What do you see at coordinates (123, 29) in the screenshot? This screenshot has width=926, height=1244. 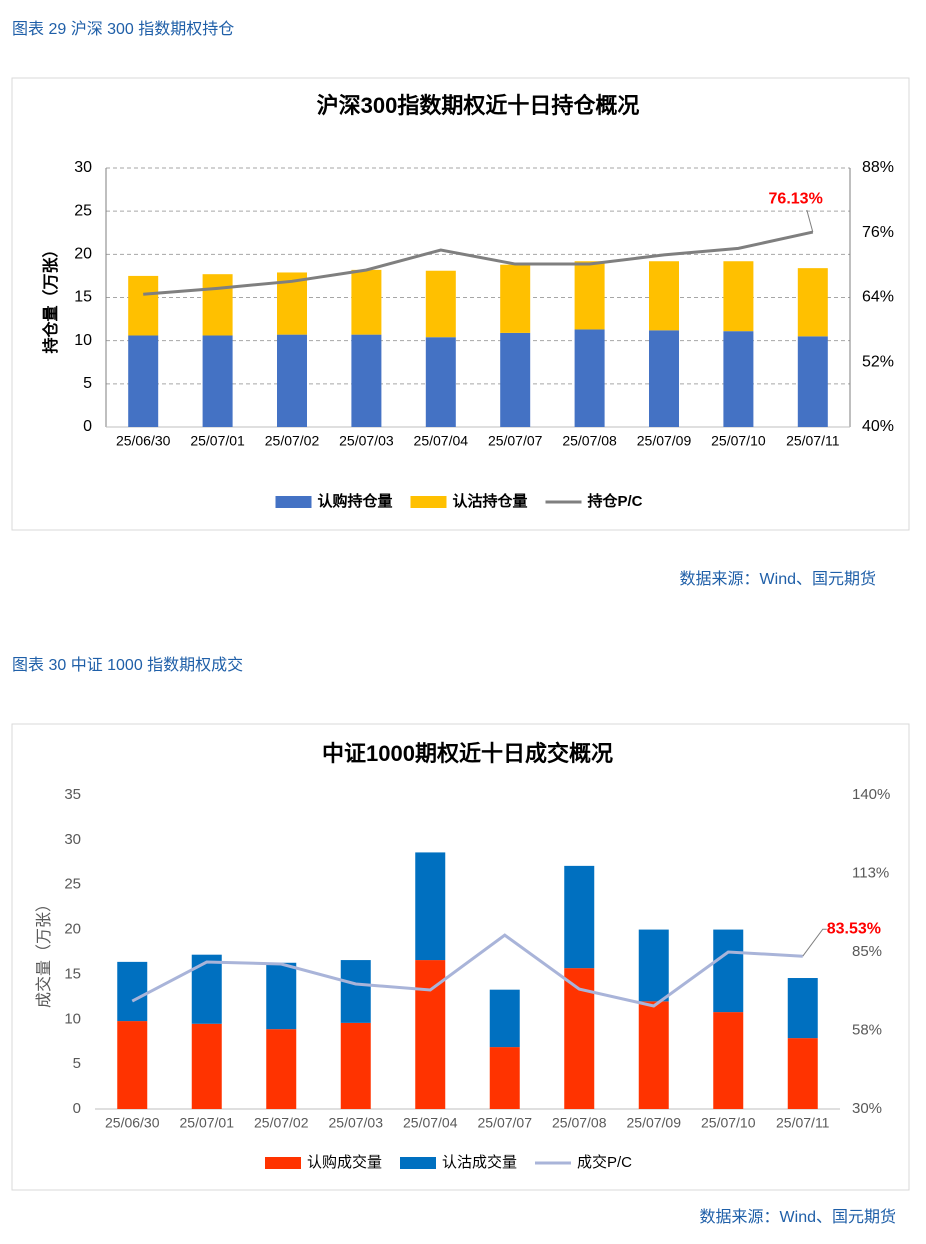 I see `figure-caption: 图表 29 沪深 300 指数期权持仓` at bounding box center [123, 29].